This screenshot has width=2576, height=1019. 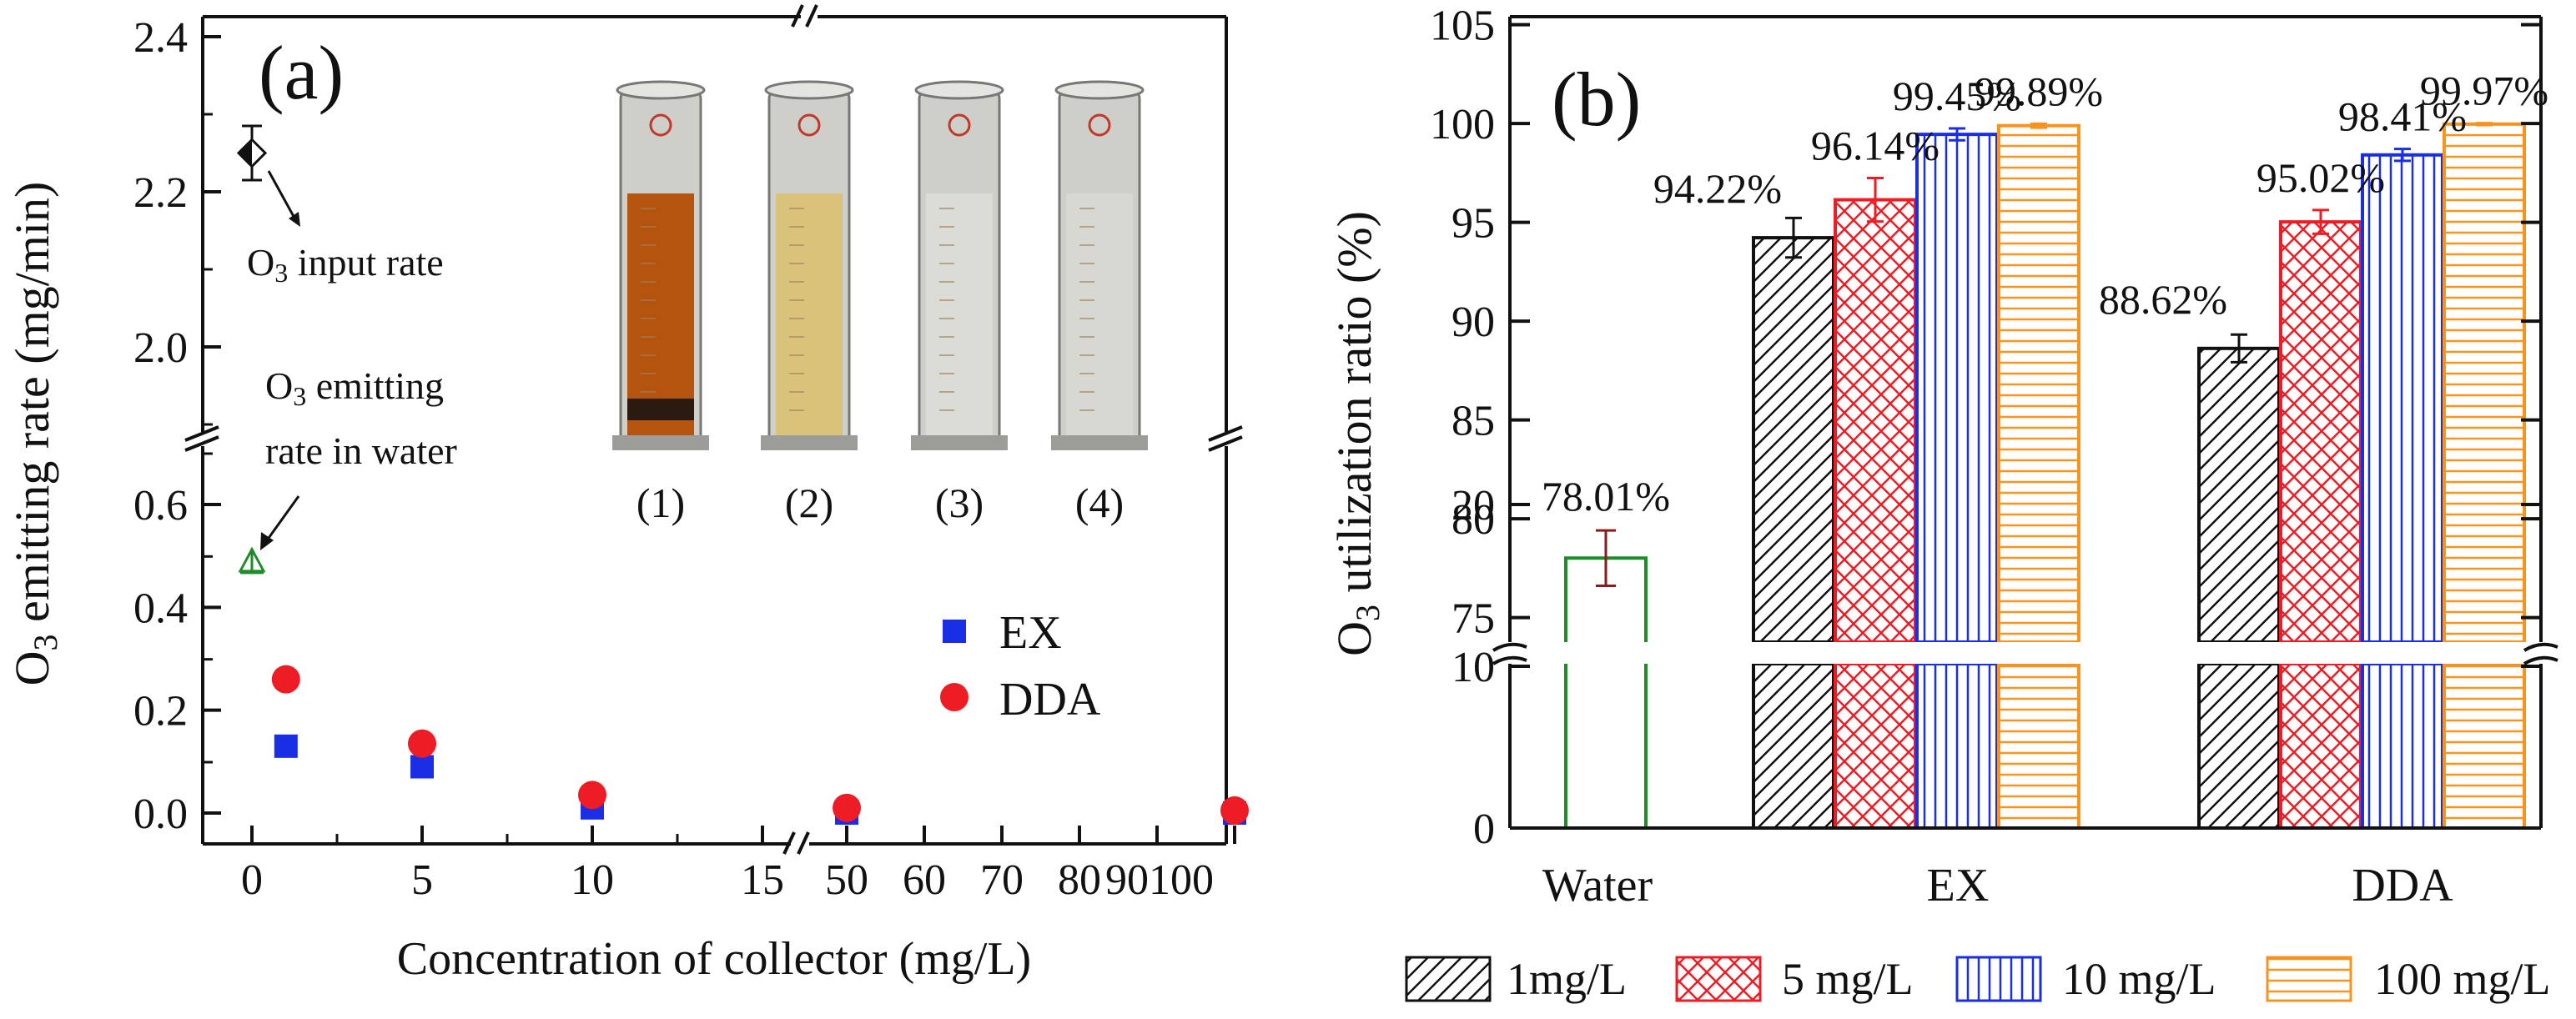 I want to click on y-tick-label-b: 80, so click(x=1473, y=520).